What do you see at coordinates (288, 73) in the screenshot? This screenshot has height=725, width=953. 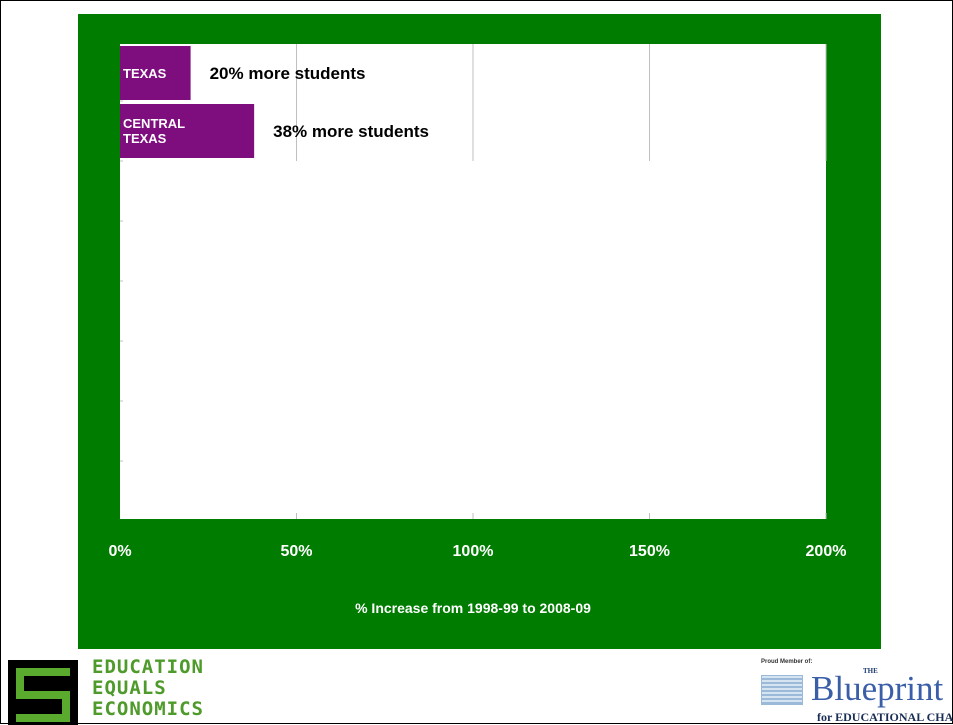 I see `bar-value-label: 20% more students` at bounding box center [288, 73].